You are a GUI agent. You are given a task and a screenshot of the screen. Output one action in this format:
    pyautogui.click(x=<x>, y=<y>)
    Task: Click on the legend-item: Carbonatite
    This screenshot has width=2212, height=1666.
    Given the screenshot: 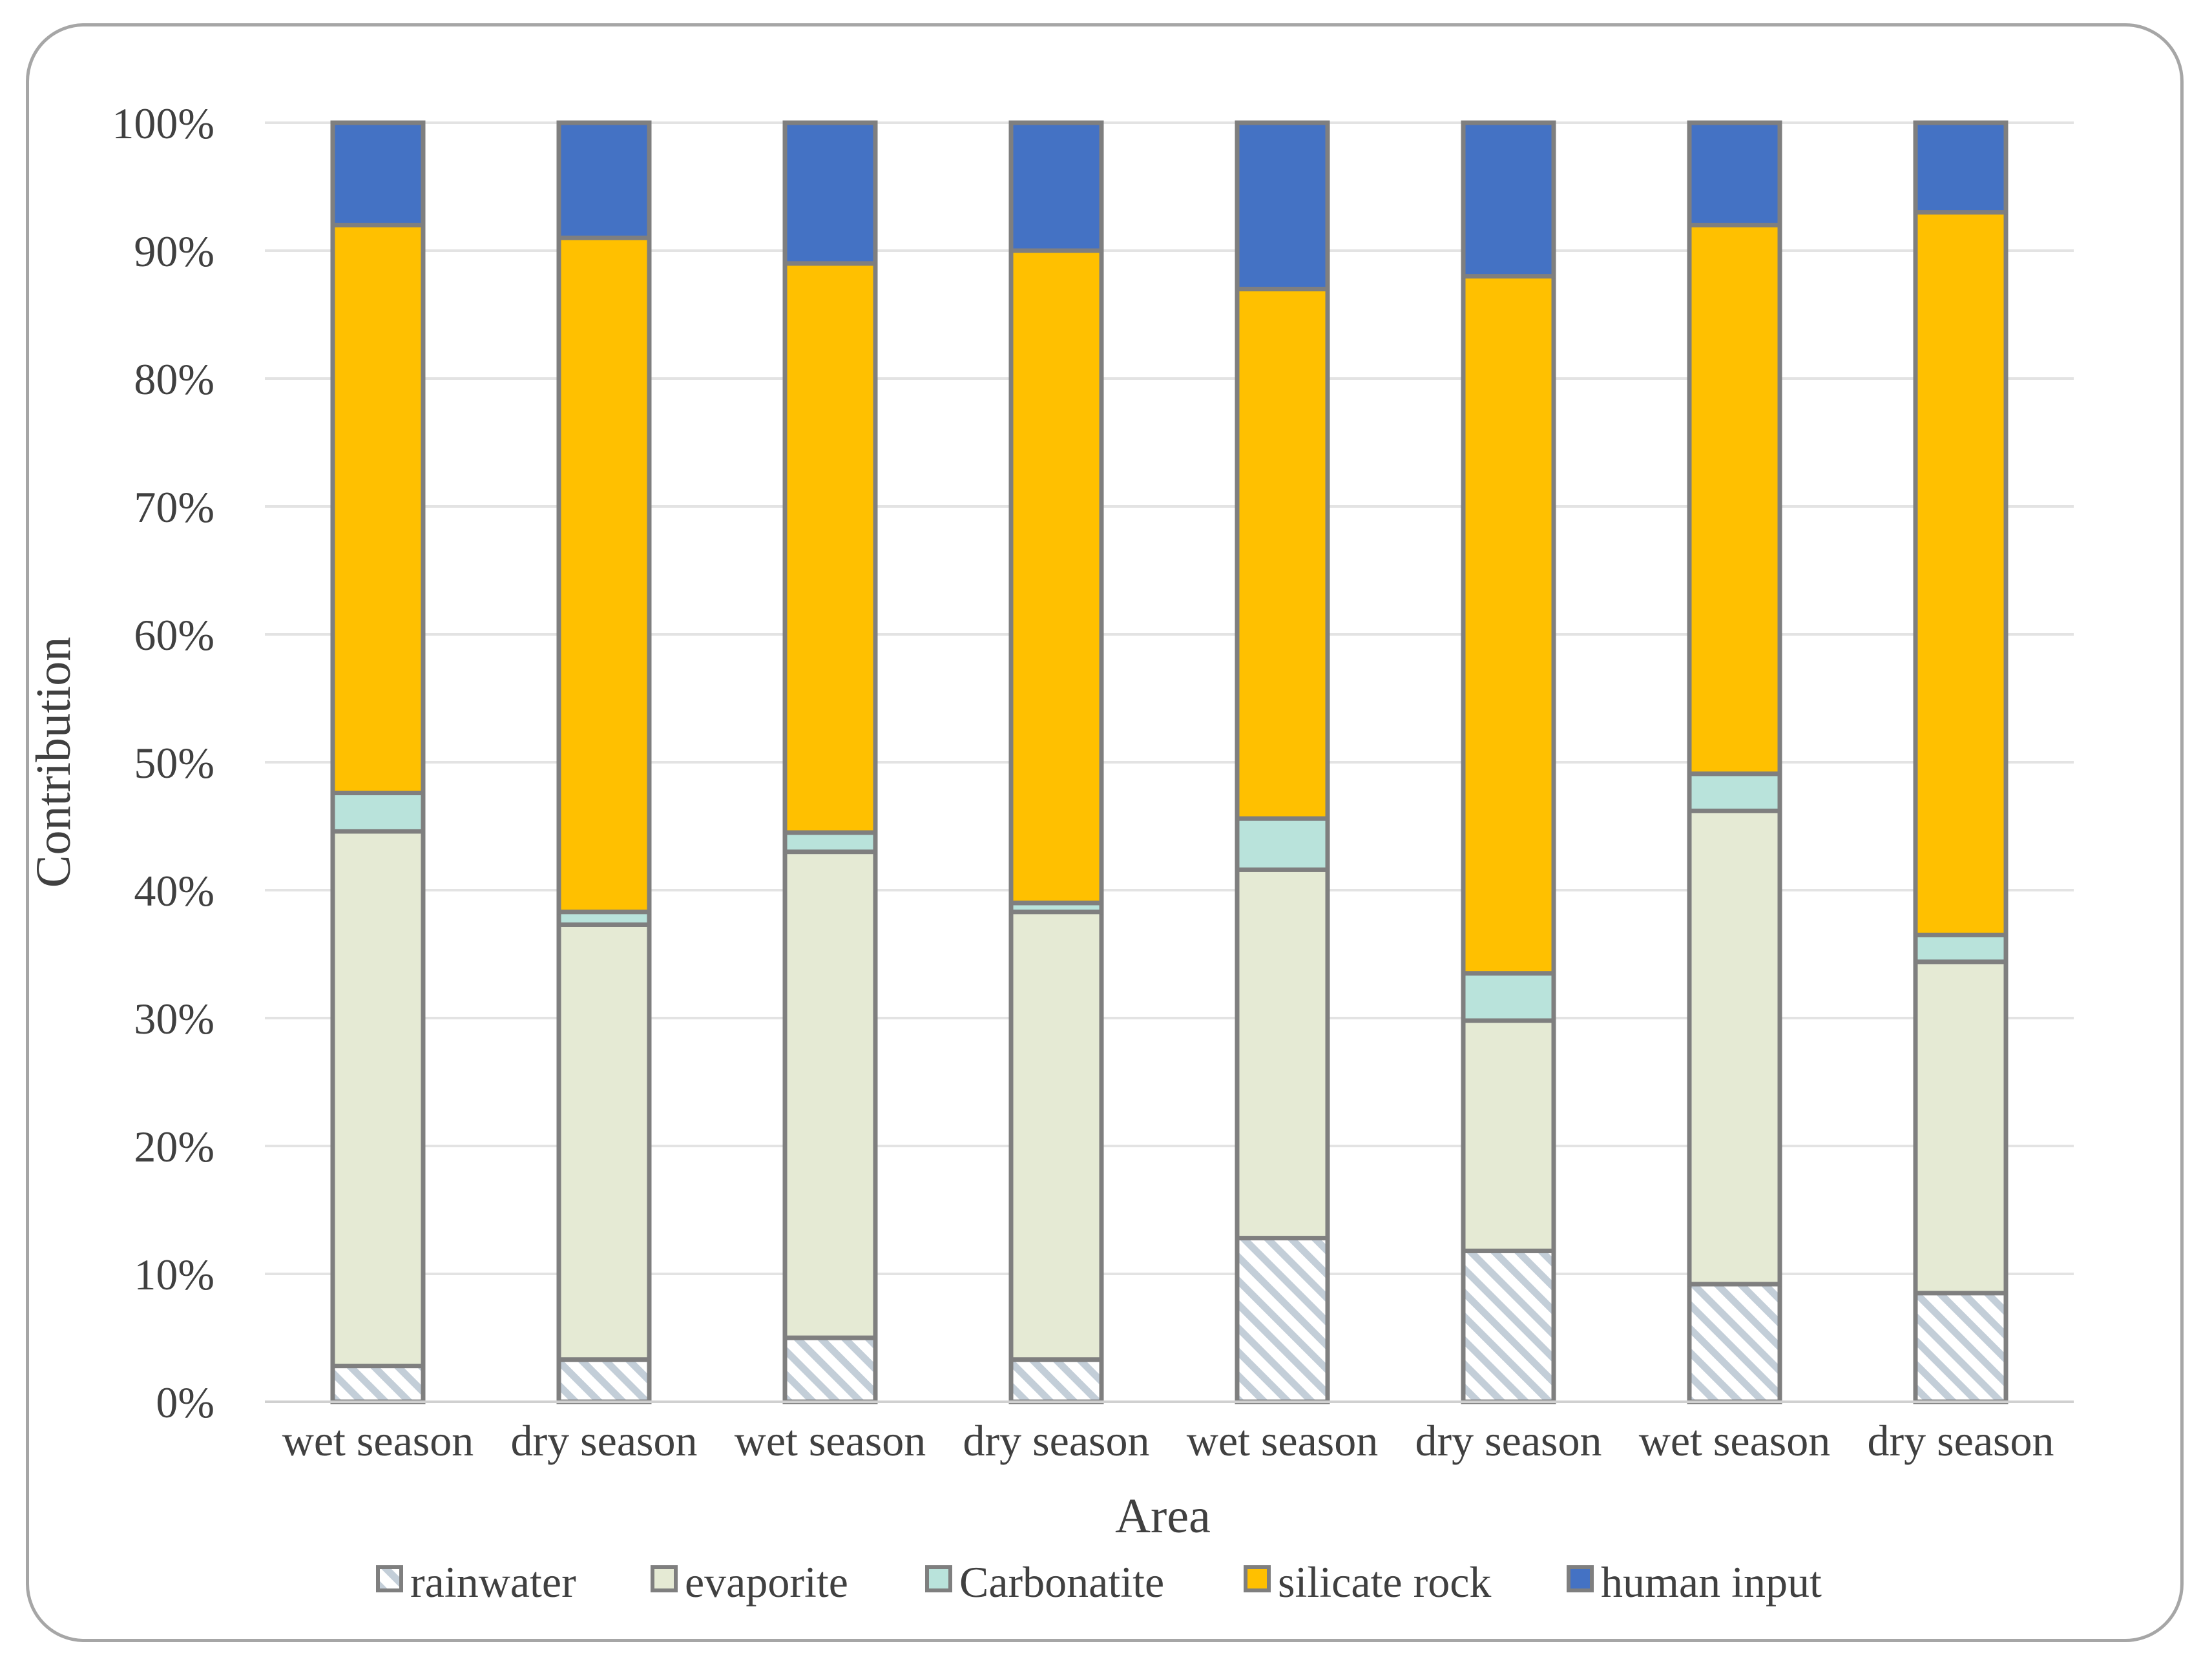 What is the action you would take?
    pyautogui.click(x=1045, y=1582)
    